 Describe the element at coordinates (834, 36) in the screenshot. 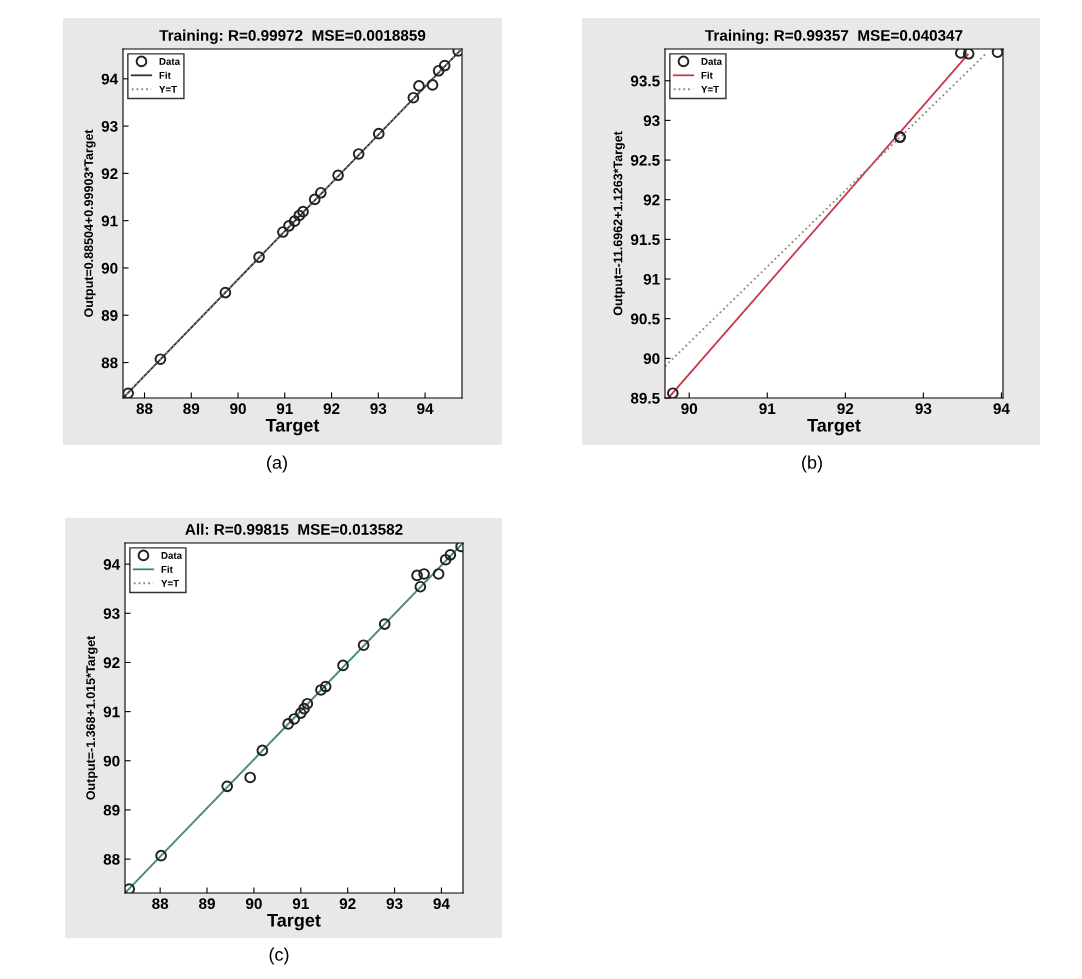

I see `chart-title: Training: R=0.99357 MSE=0.040347` at that location.